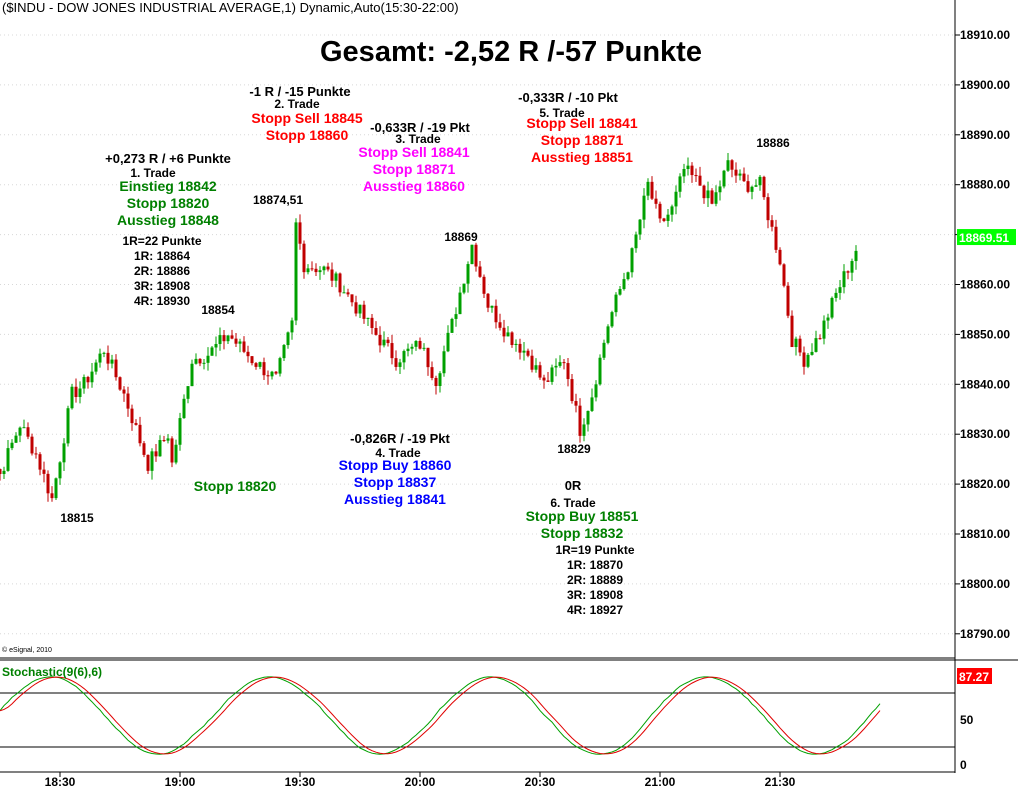 The height and width of the screenshot is (795, 1018). What do you see at coordinates (440, 715) in the screenshot?
I see `stoch-k-line` at bounding box center [440, 715].